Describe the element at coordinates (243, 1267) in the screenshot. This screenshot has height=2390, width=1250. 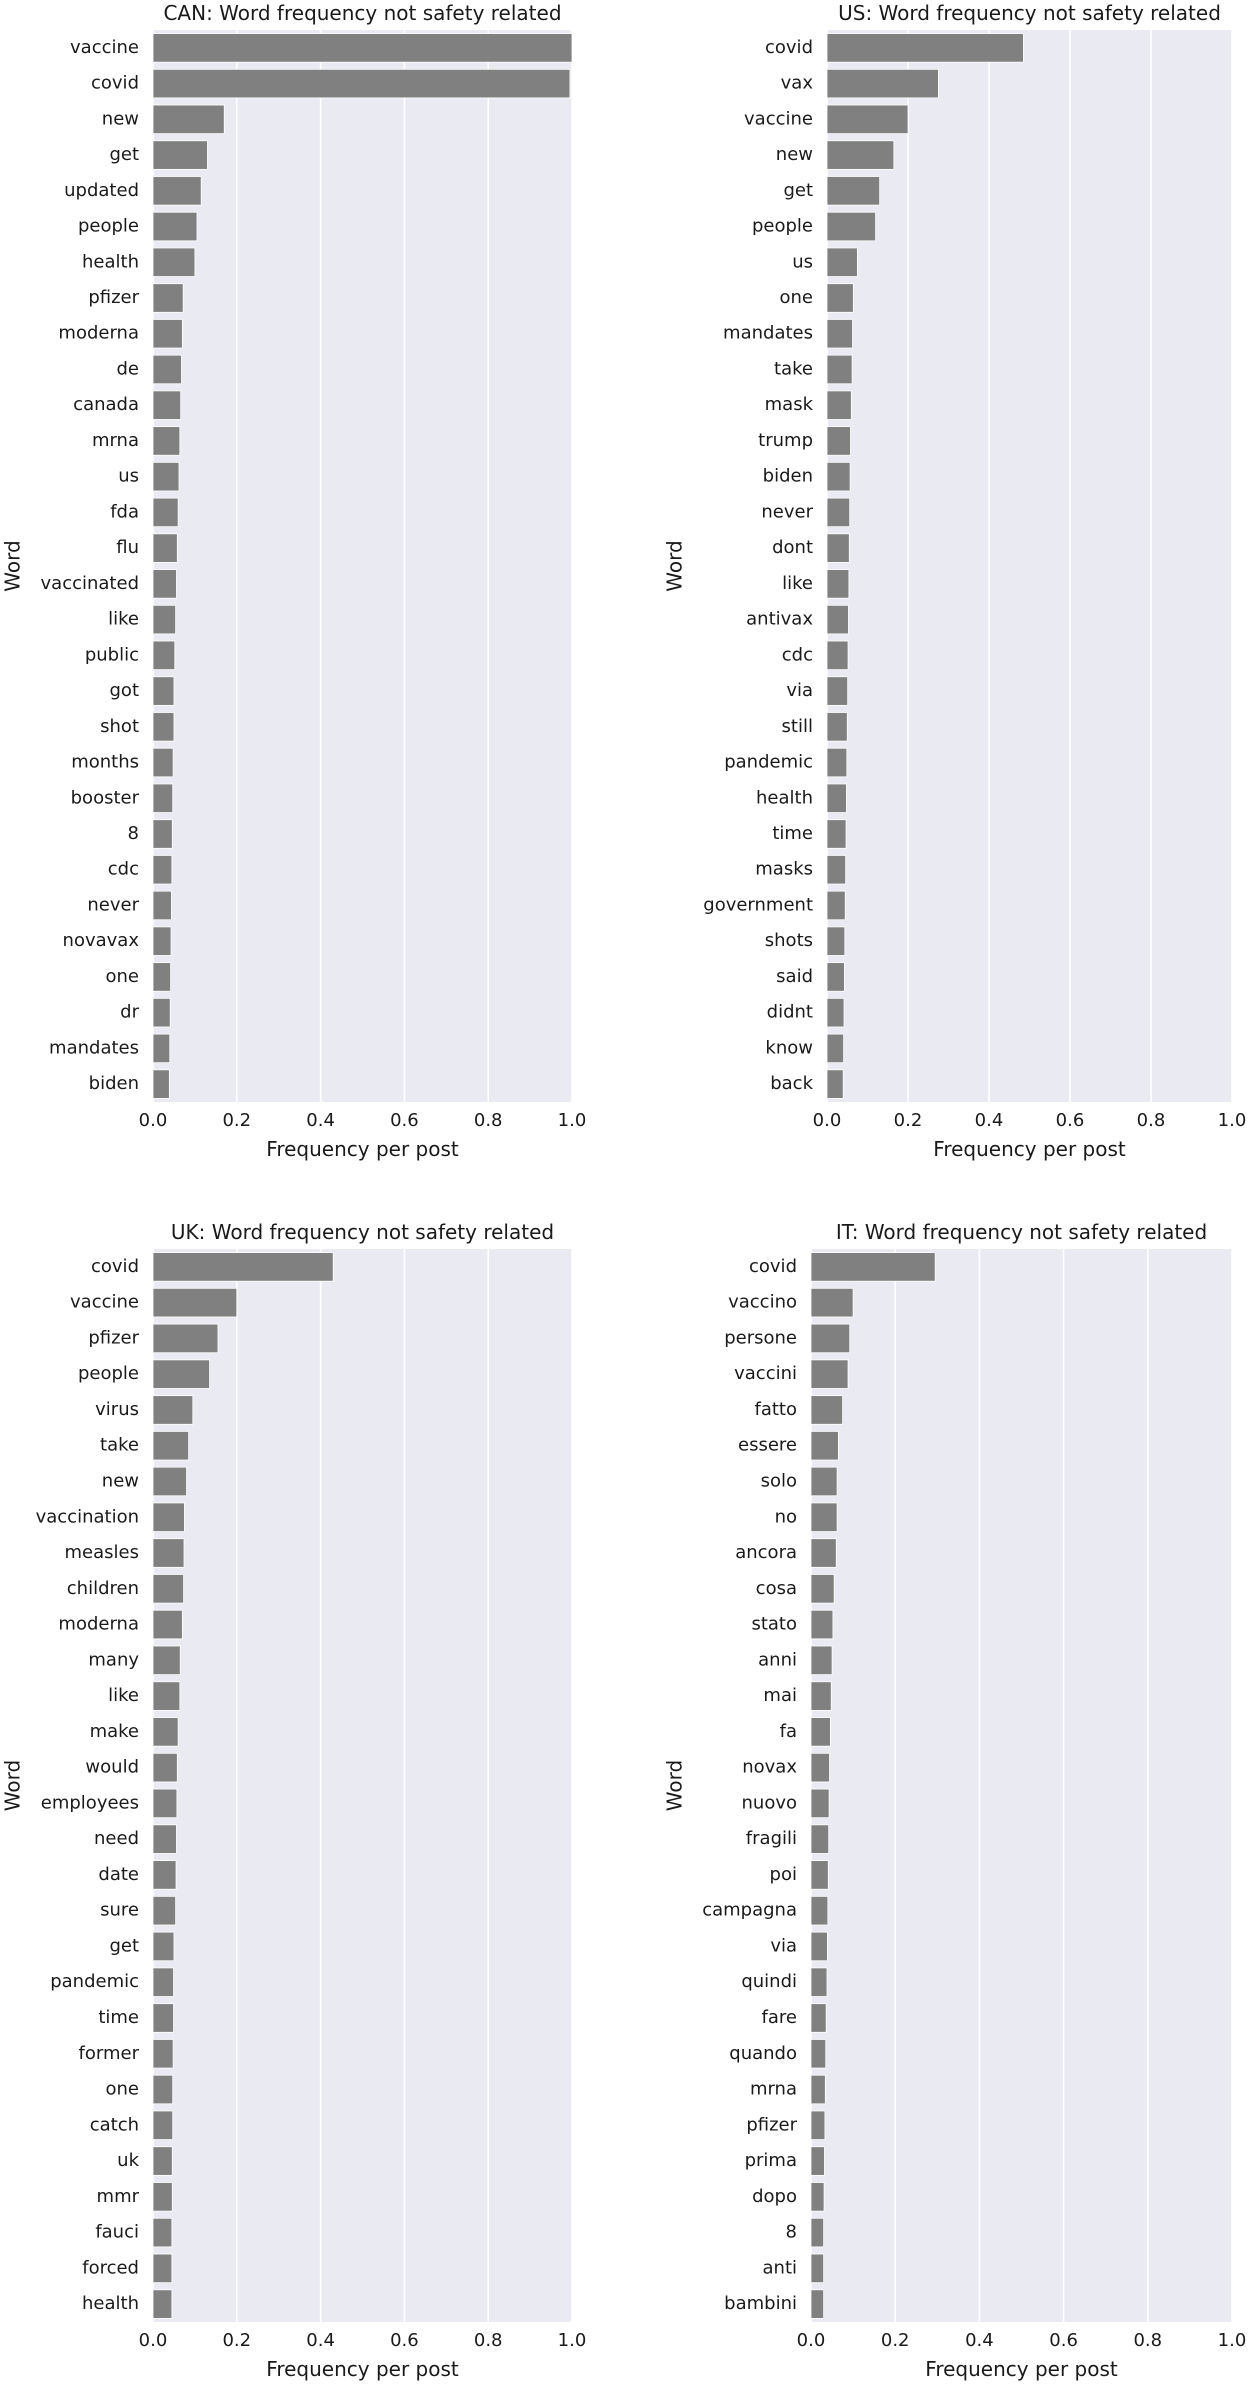
I see `chart-2-bar-covid` at that location.